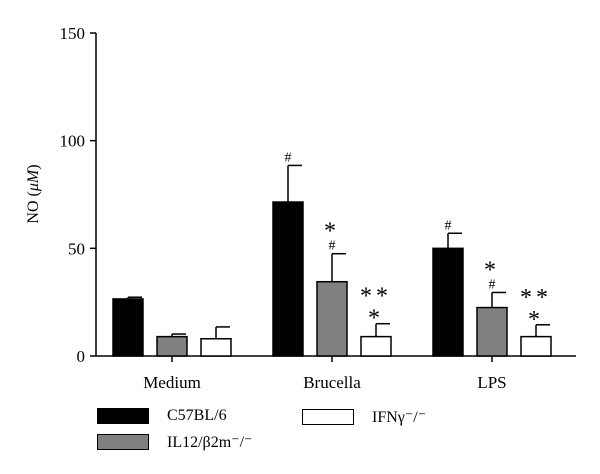 Image resolution: width=600 pixels, height=474 pixels. I want to click on y-tick-label: 100, so click(73, 141).